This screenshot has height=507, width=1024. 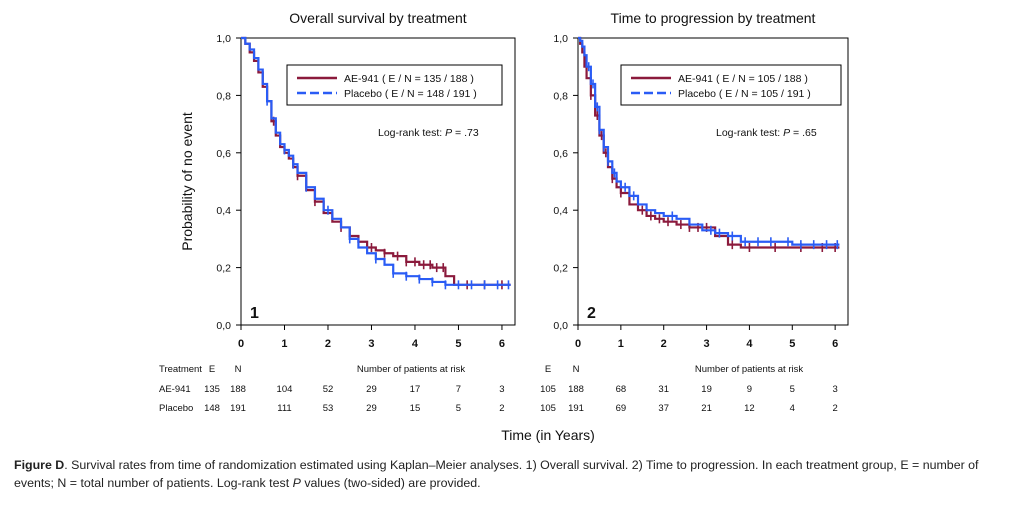 I want to click on risk-cell: 52, so click(x=328, y=389).